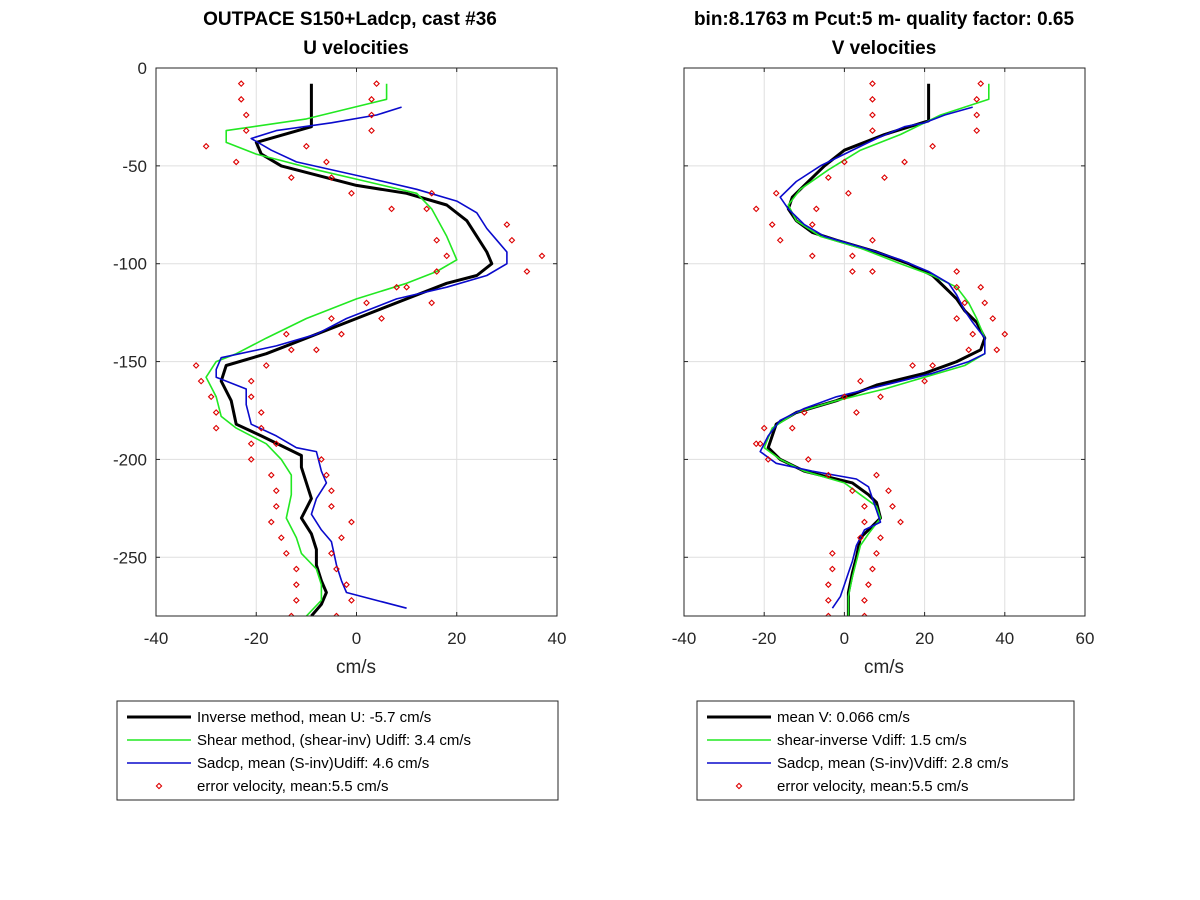 This screenshot has width=1200, height=900. I want to click on left-x-axis-label: cm/s, so click(356, 667).